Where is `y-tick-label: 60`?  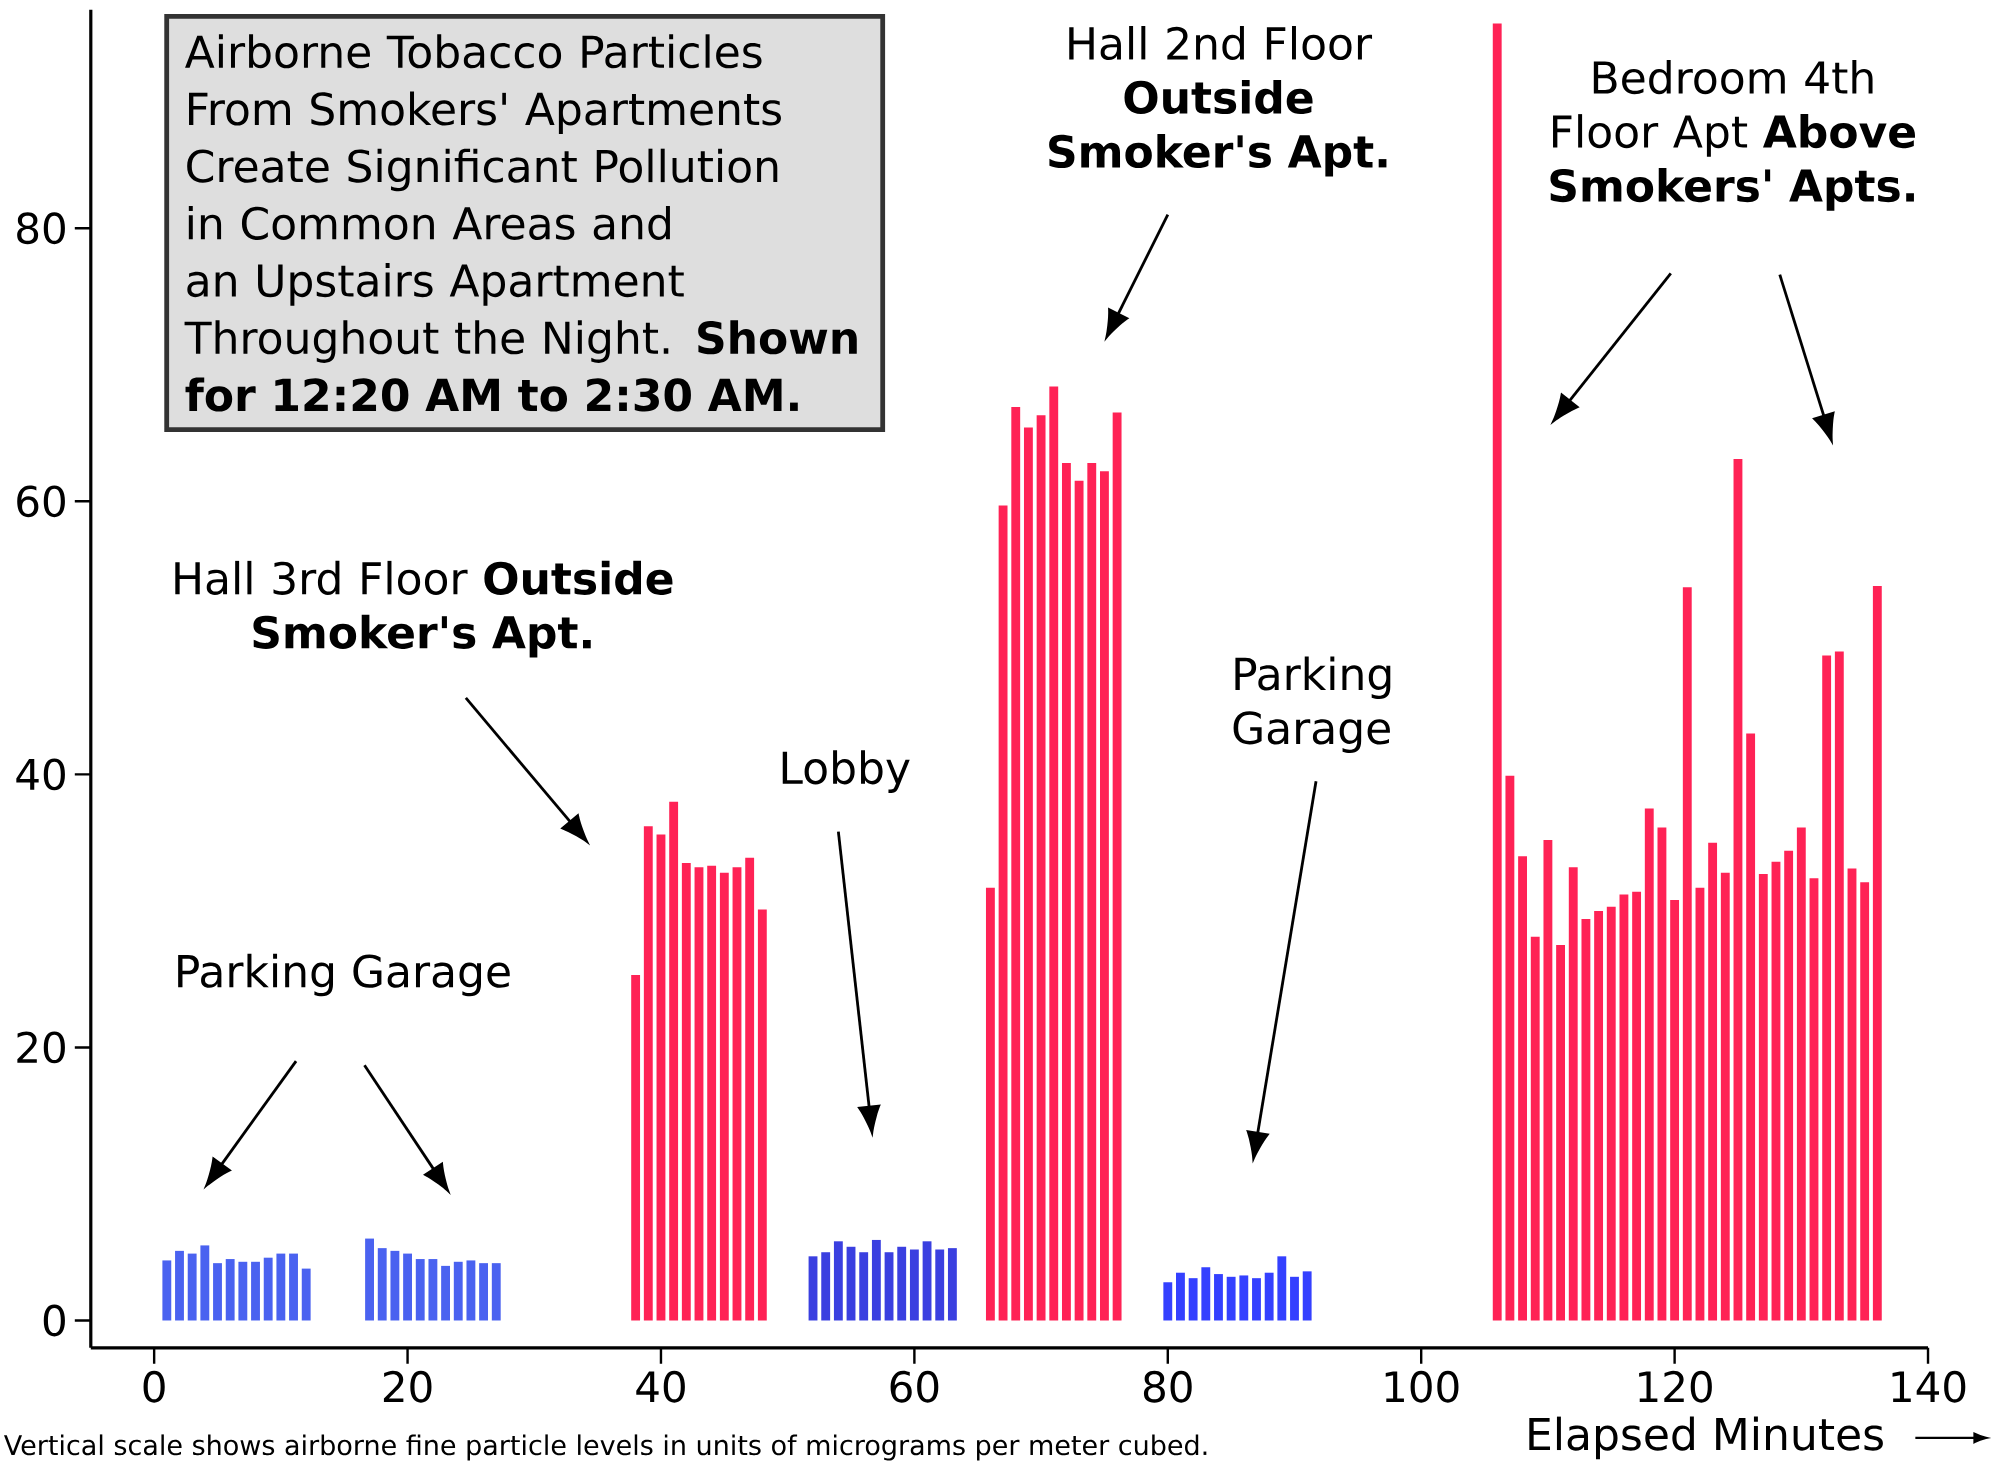
y-tick-label: 60 is located at coordinates (41, 501).